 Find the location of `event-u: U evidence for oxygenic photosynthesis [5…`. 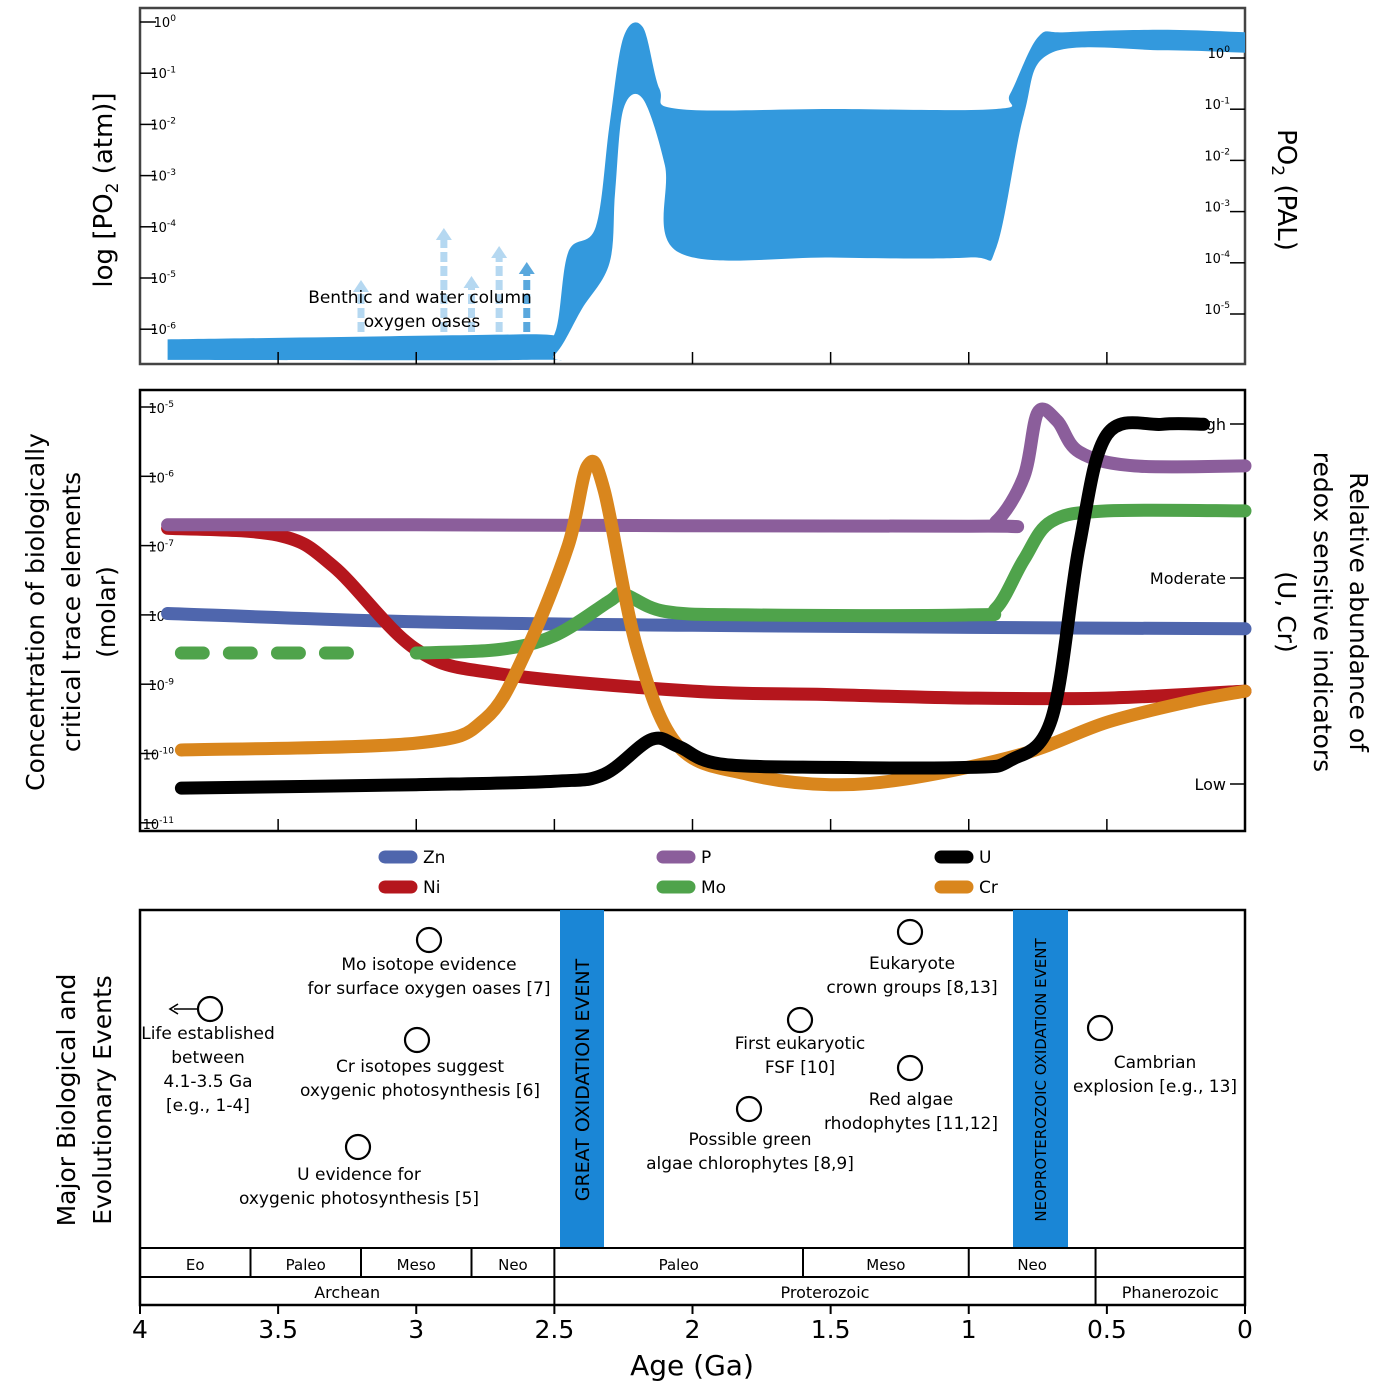

event-u: U evidence for oxygenic photosynthesis [5… is located at coordinates (359, 1171).